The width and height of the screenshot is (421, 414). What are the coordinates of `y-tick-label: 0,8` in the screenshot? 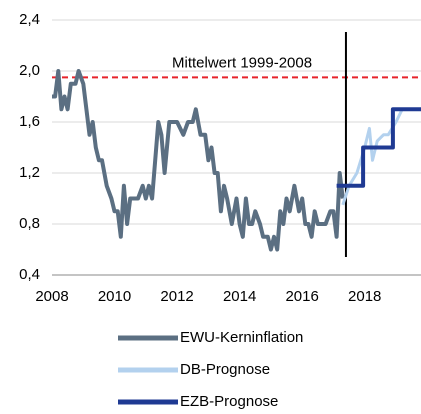 It's located at (29, 223).